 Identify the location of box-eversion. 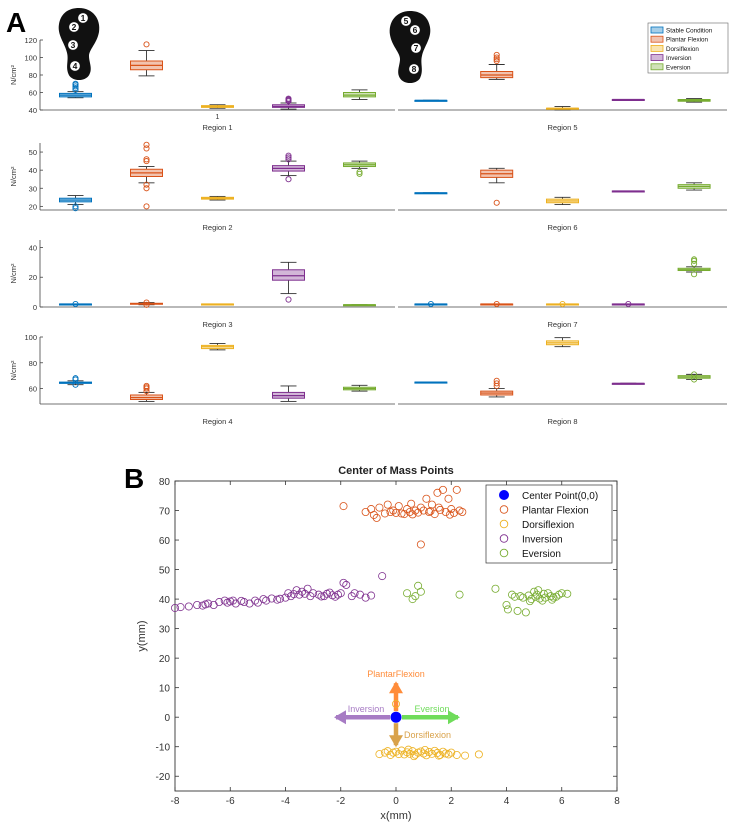
(359, 305).